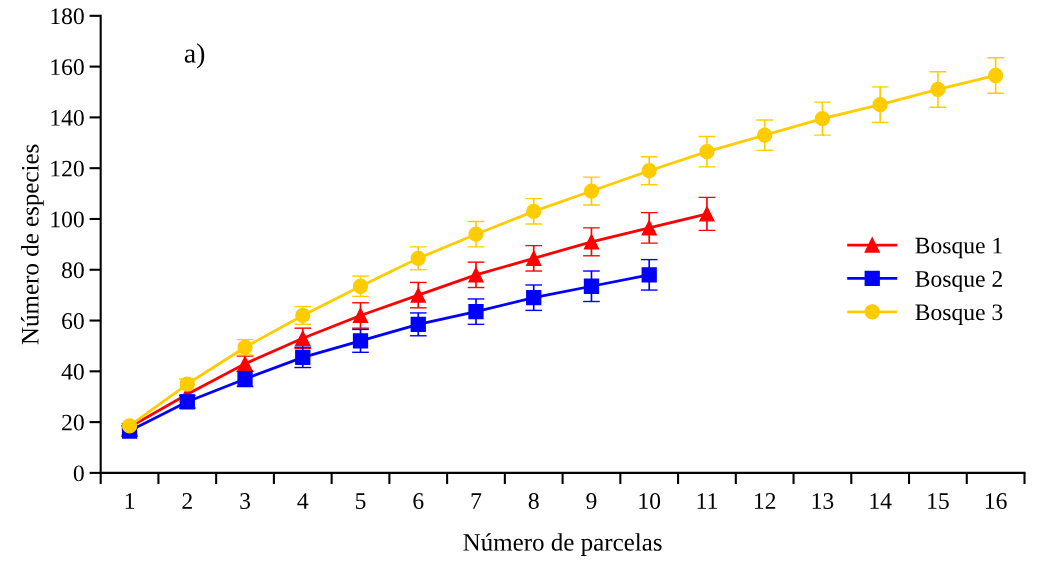  What do you see at coordinates (765, 501) in the screenshot?
I see `x-tick-label: 12` at bounding box center [765, 501].